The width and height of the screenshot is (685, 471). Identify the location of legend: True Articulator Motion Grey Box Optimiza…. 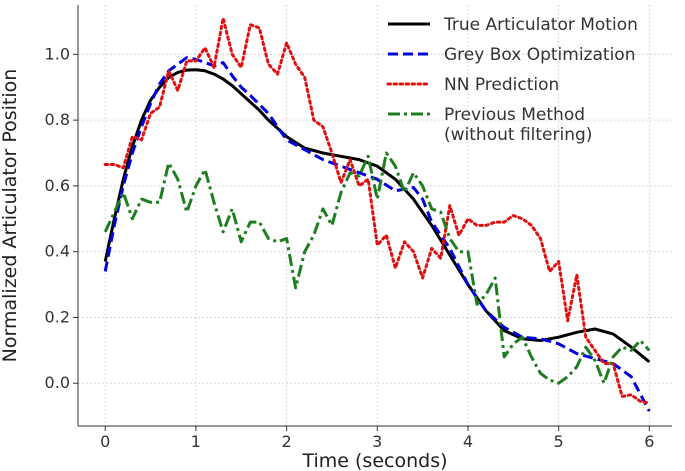
(512, 80).